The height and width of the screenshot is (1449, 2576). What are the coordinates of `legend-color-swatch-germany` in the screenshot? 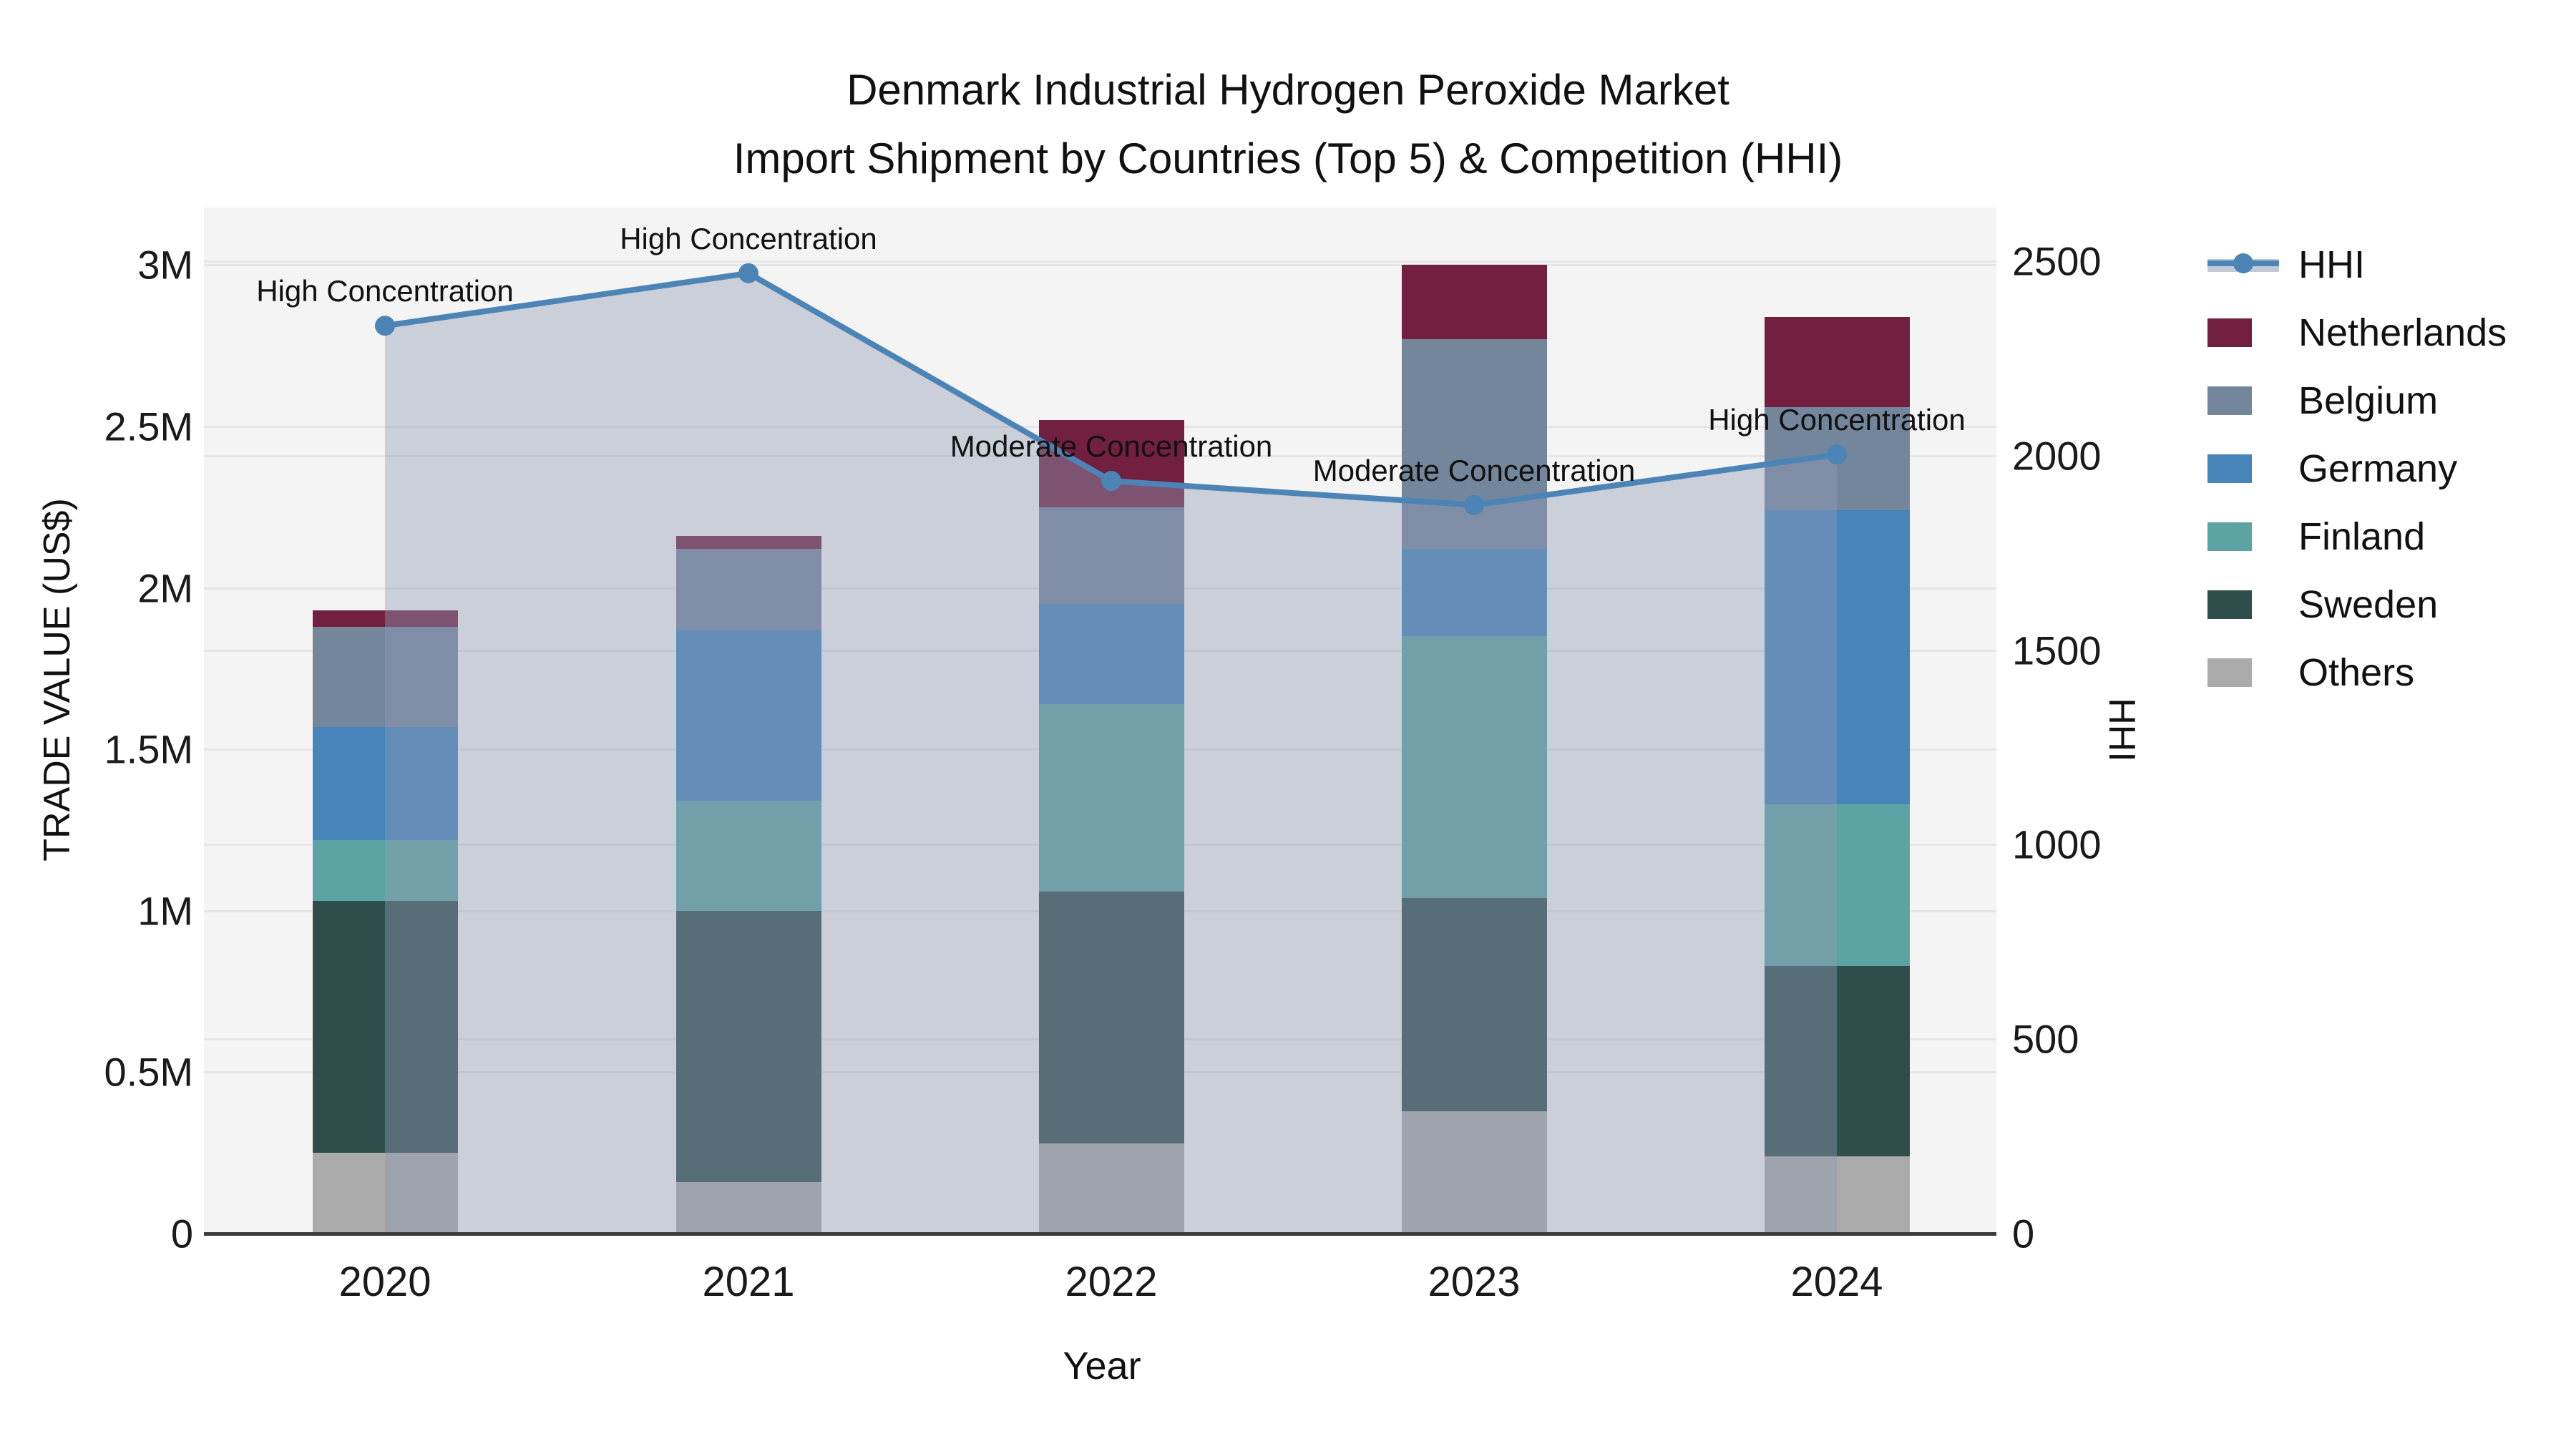 It's located at (2229, 468).